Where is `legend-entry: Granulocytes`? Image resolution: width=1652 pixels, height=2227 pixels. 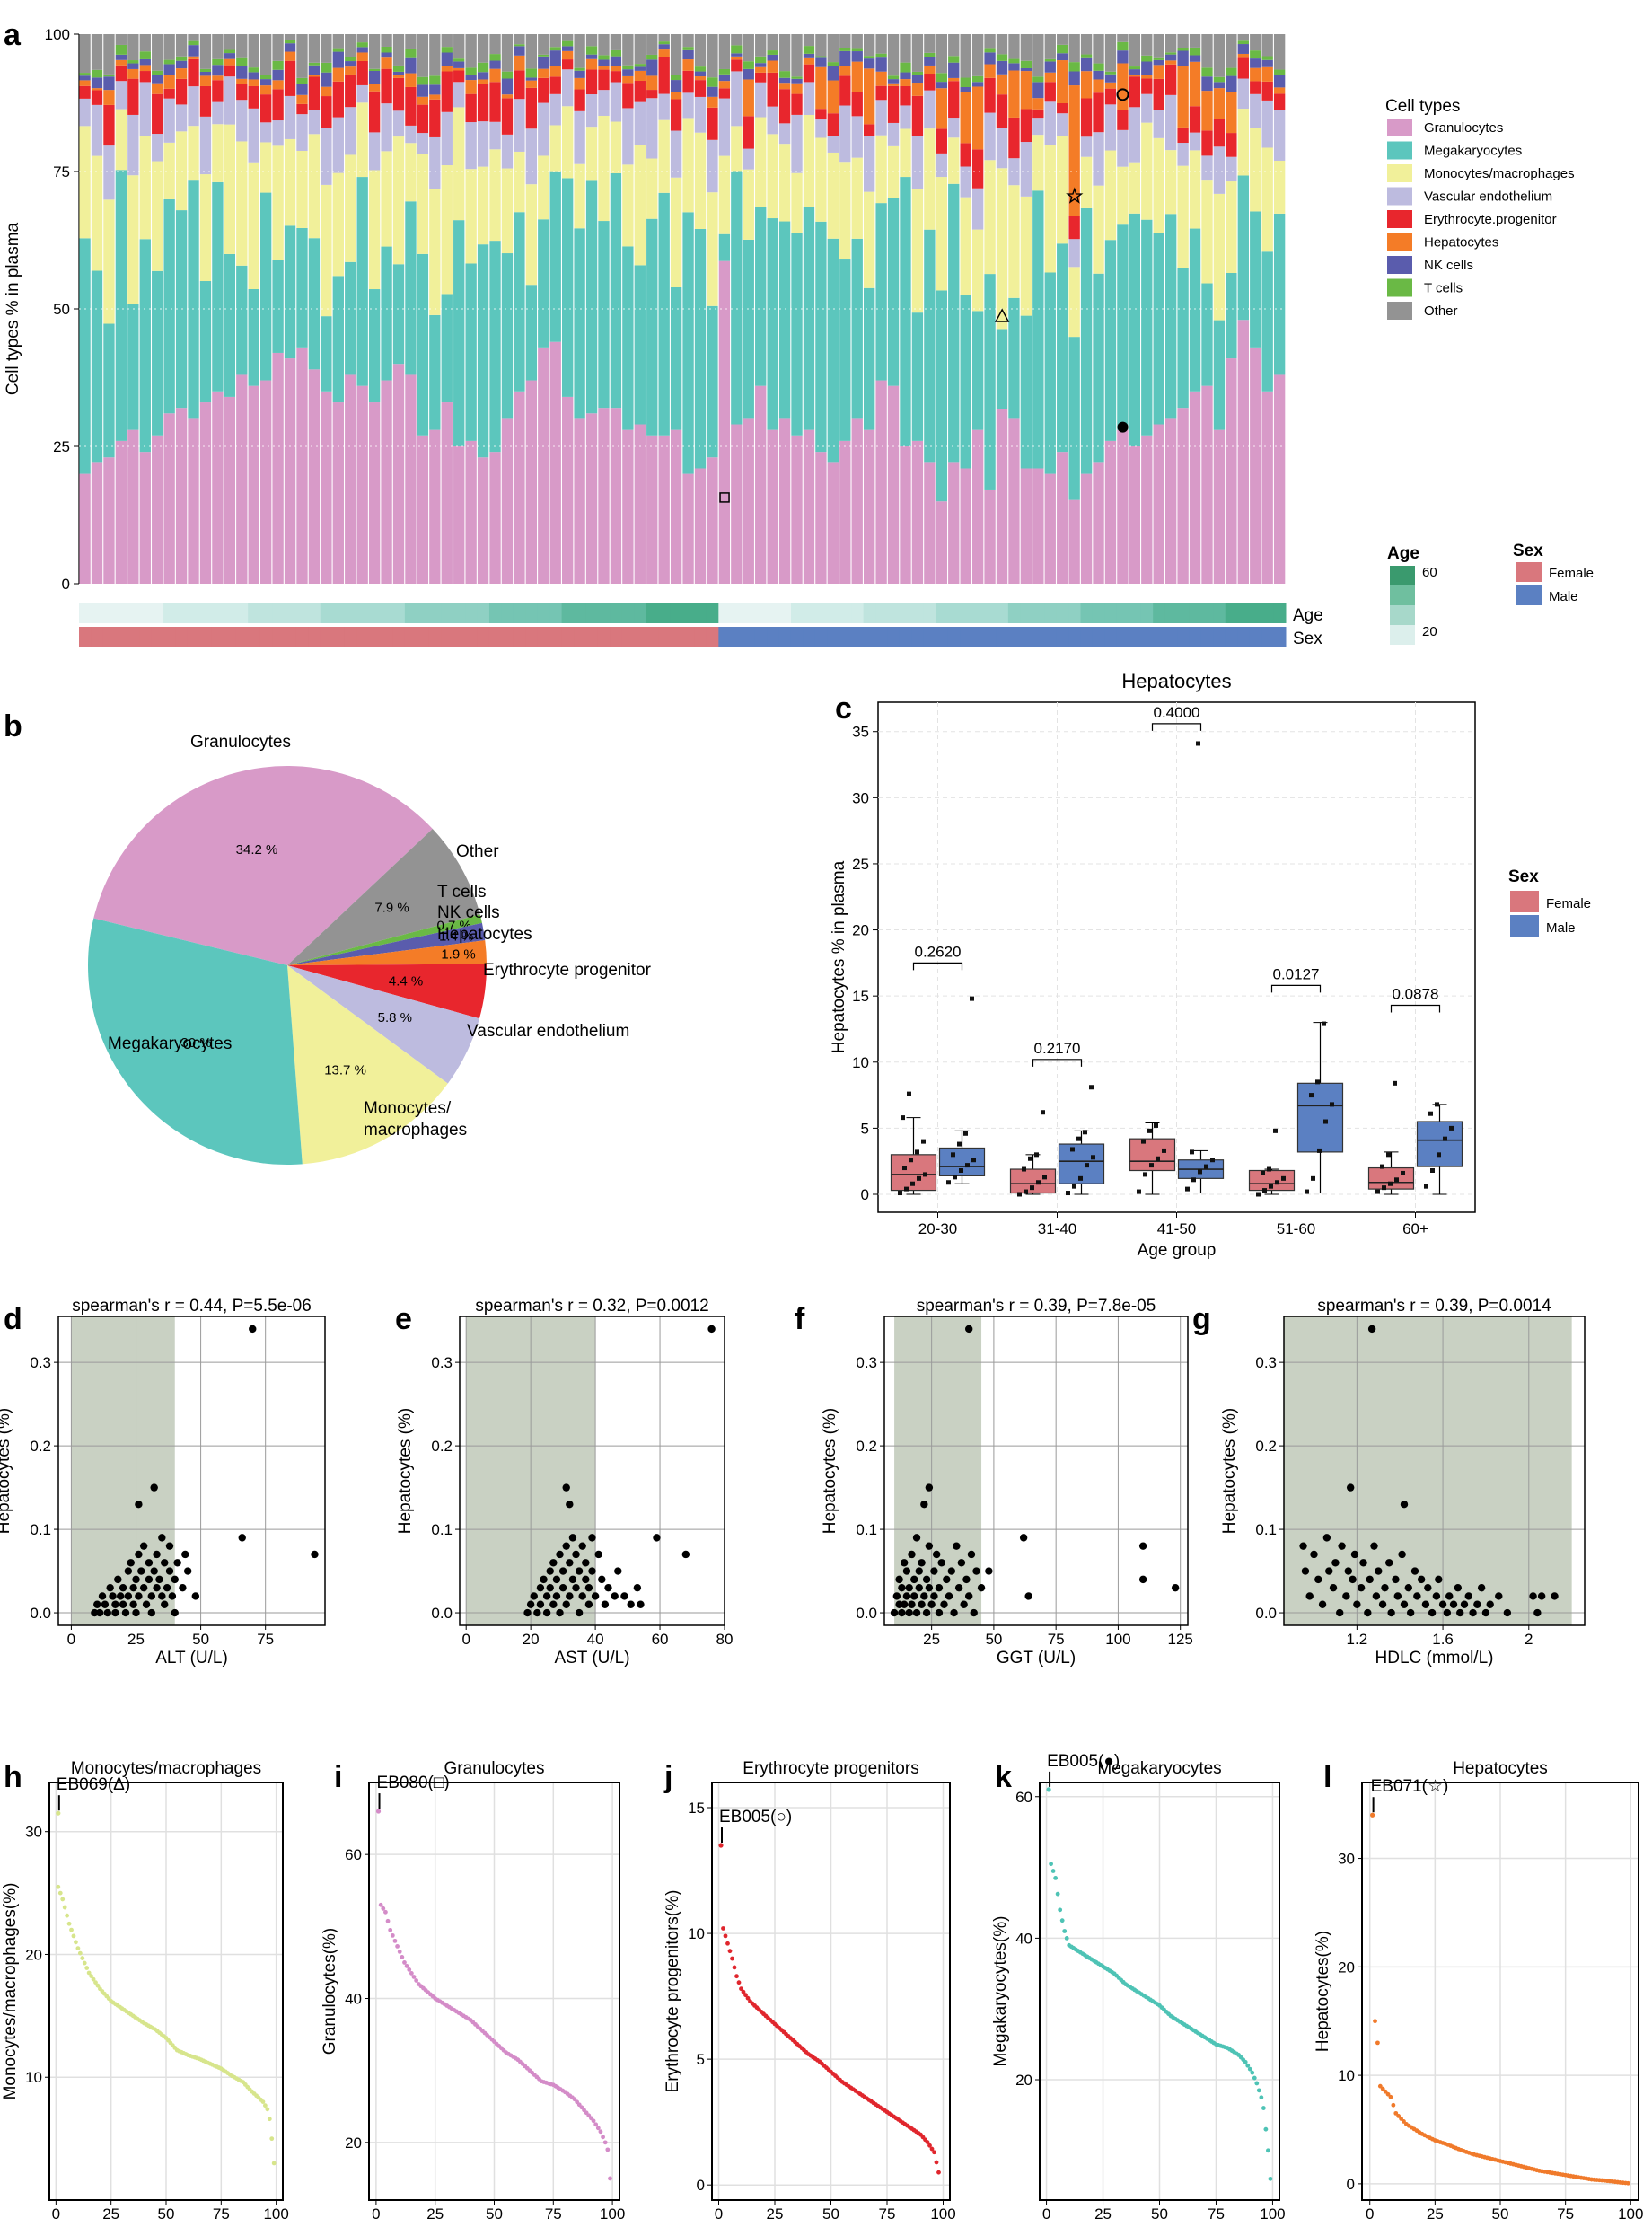
legend-entry: Granulocytes is located at coordinates (1464, 128).